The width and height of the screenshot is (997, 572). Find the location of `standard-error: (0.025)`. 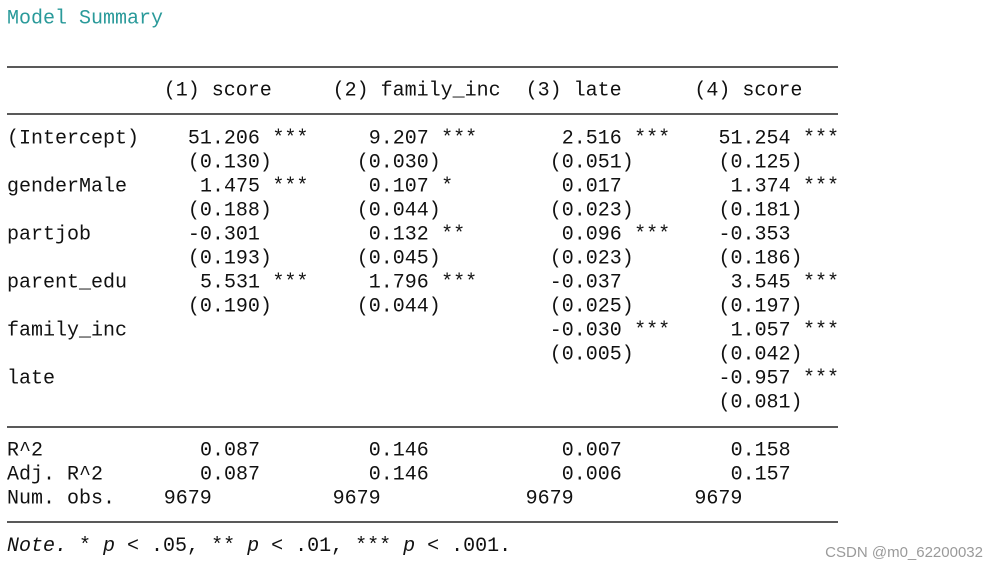

standard-error: (0.025) is located at coordinates (592, 306).